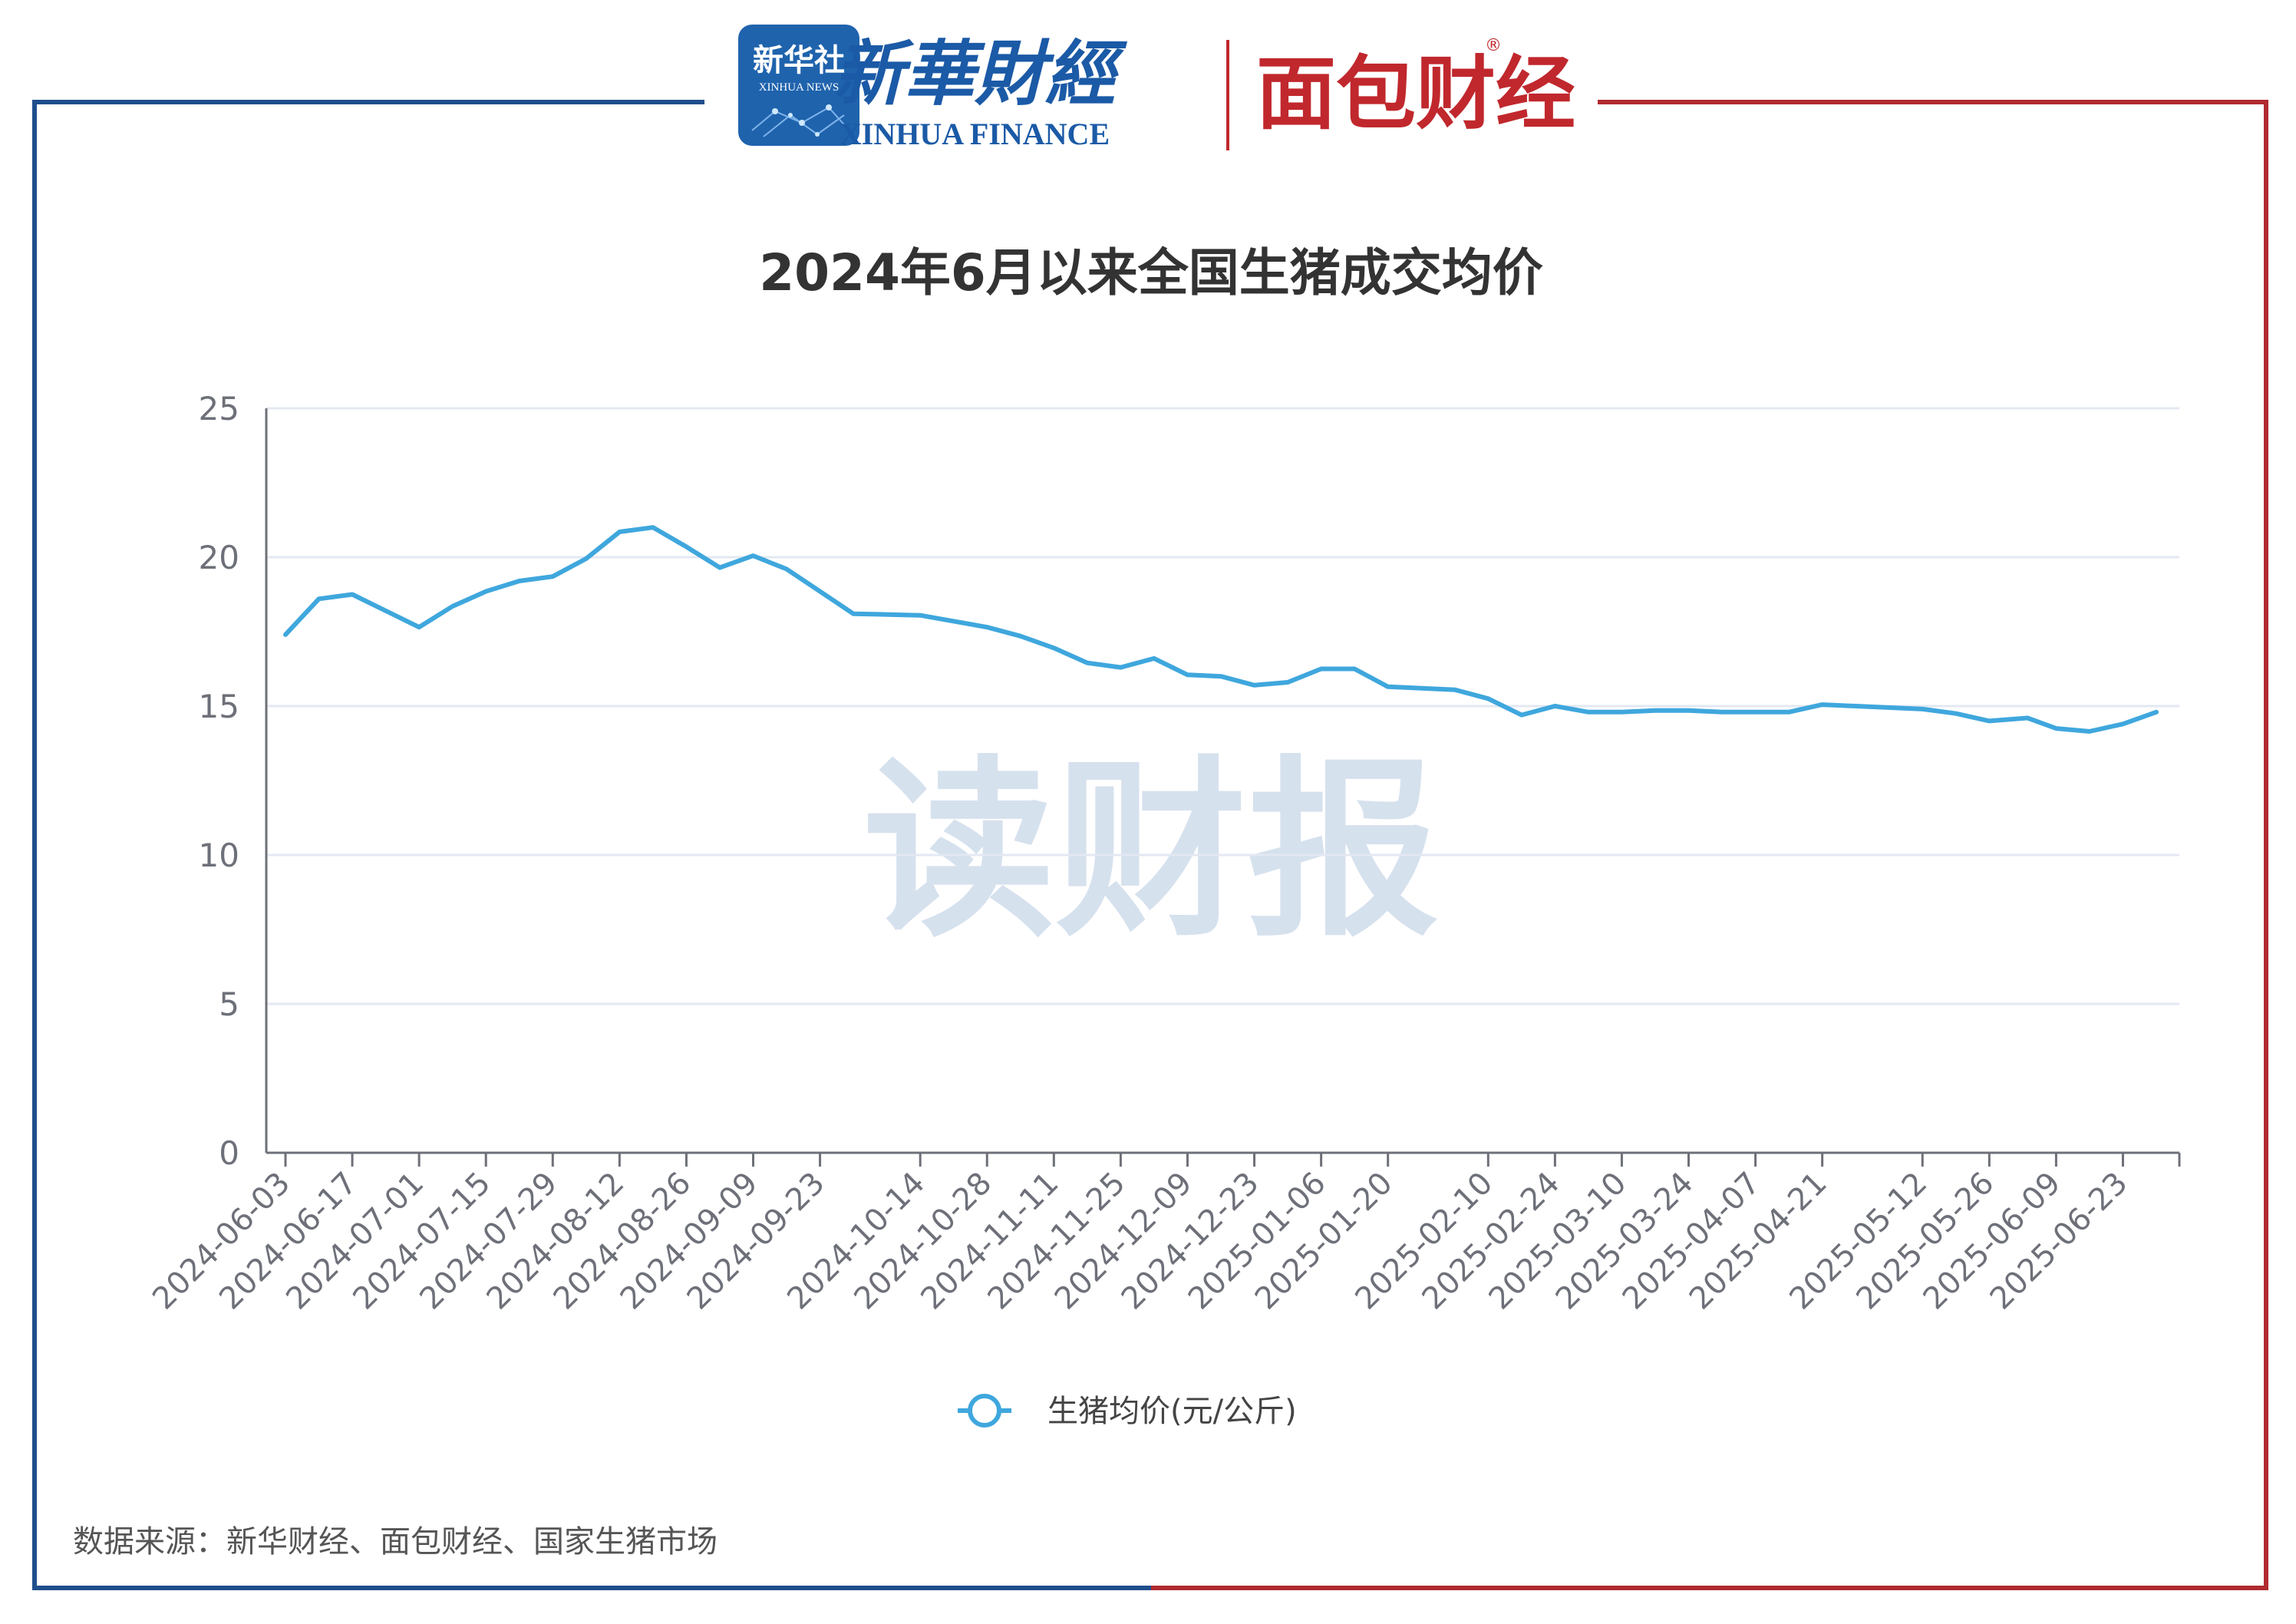  Describe the element at coordinates (229, 1153) in the screenshot. I see `y-tick-label: 0` at that location.